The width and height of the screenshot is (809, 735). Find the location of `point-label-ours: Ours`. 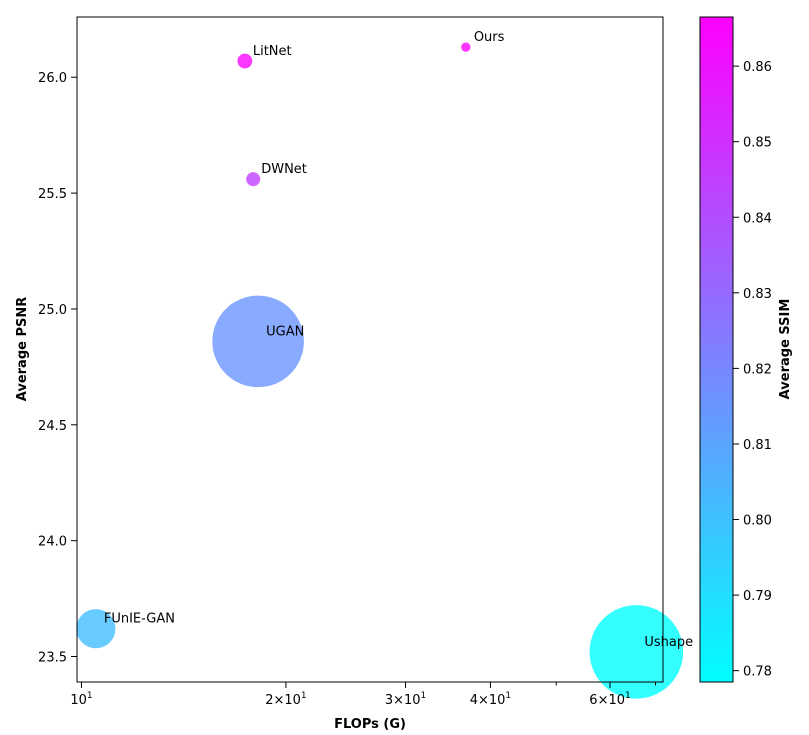

point-label-ours: Ours is located at coordinates (489, 37).